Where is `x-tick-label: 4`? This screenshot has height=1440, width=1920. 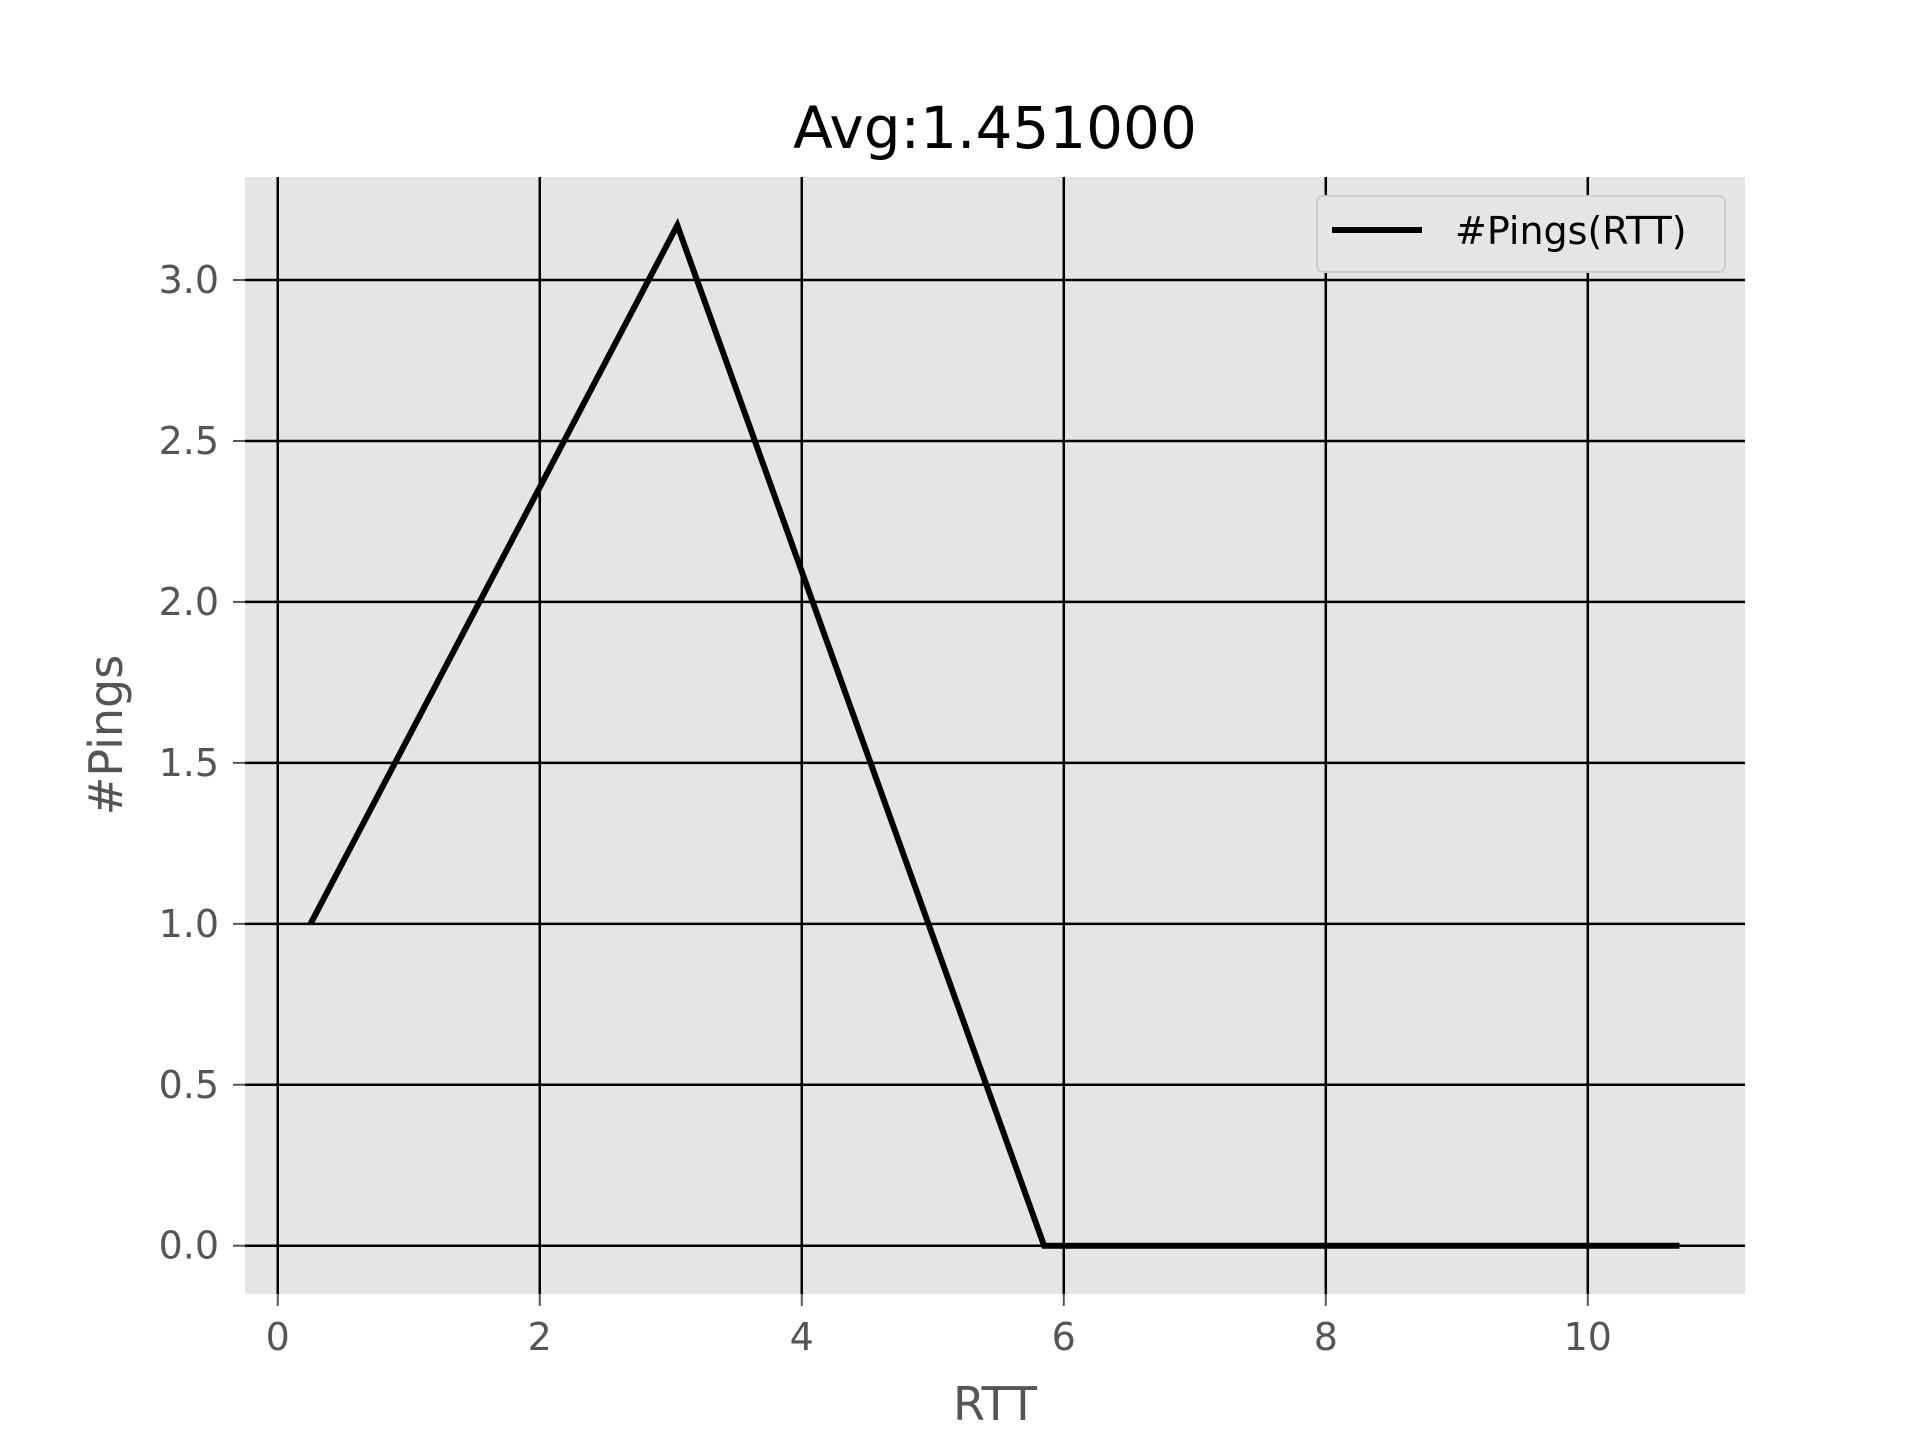 x-tick-label: 4 is located at coordinates (802, 1337).